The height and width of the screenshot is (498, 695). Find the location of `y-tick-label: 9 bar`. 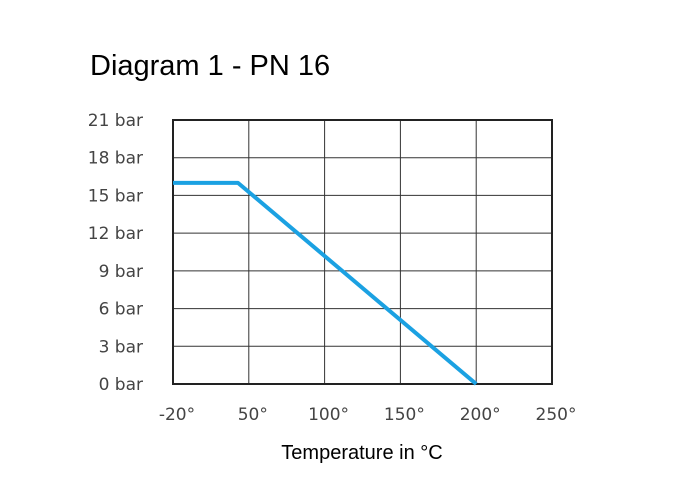

y-tick-label: 9 bar is located at coordinates (121, 272).